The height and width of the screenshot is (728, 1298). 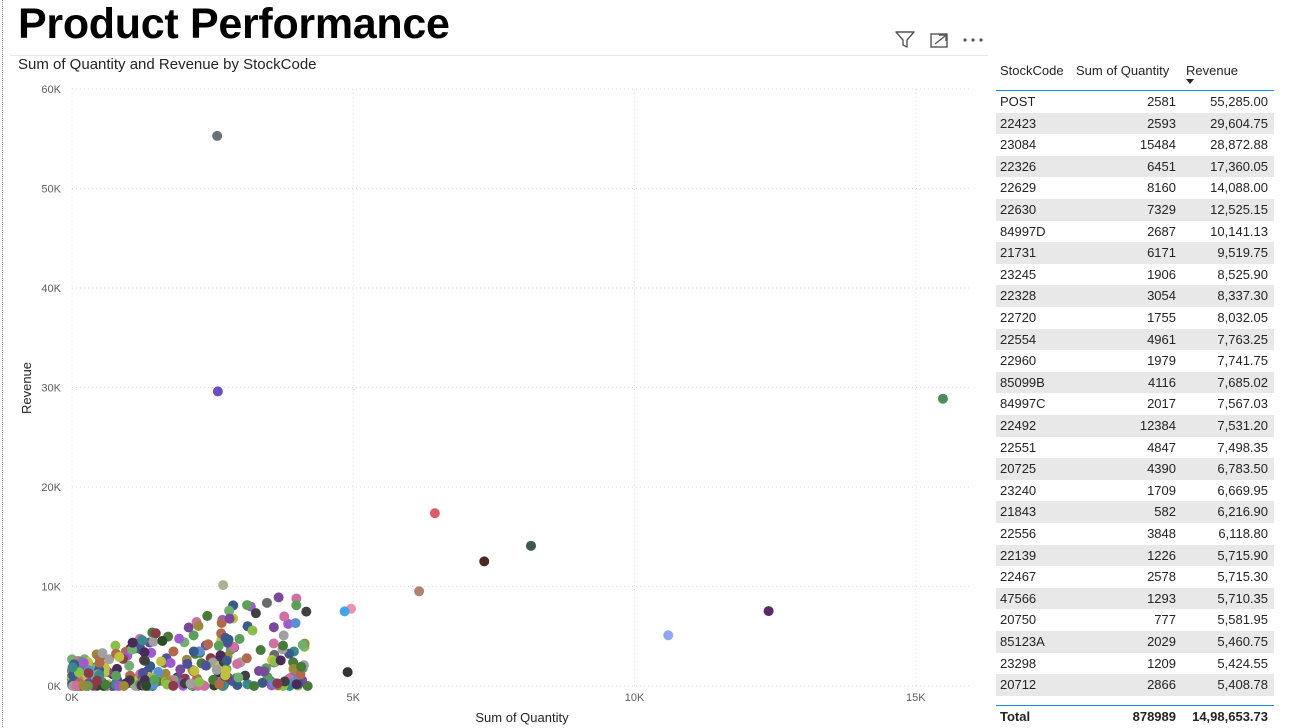 I want to click on column-header-stockcode: StockCode, so click(x=1032, y=70).